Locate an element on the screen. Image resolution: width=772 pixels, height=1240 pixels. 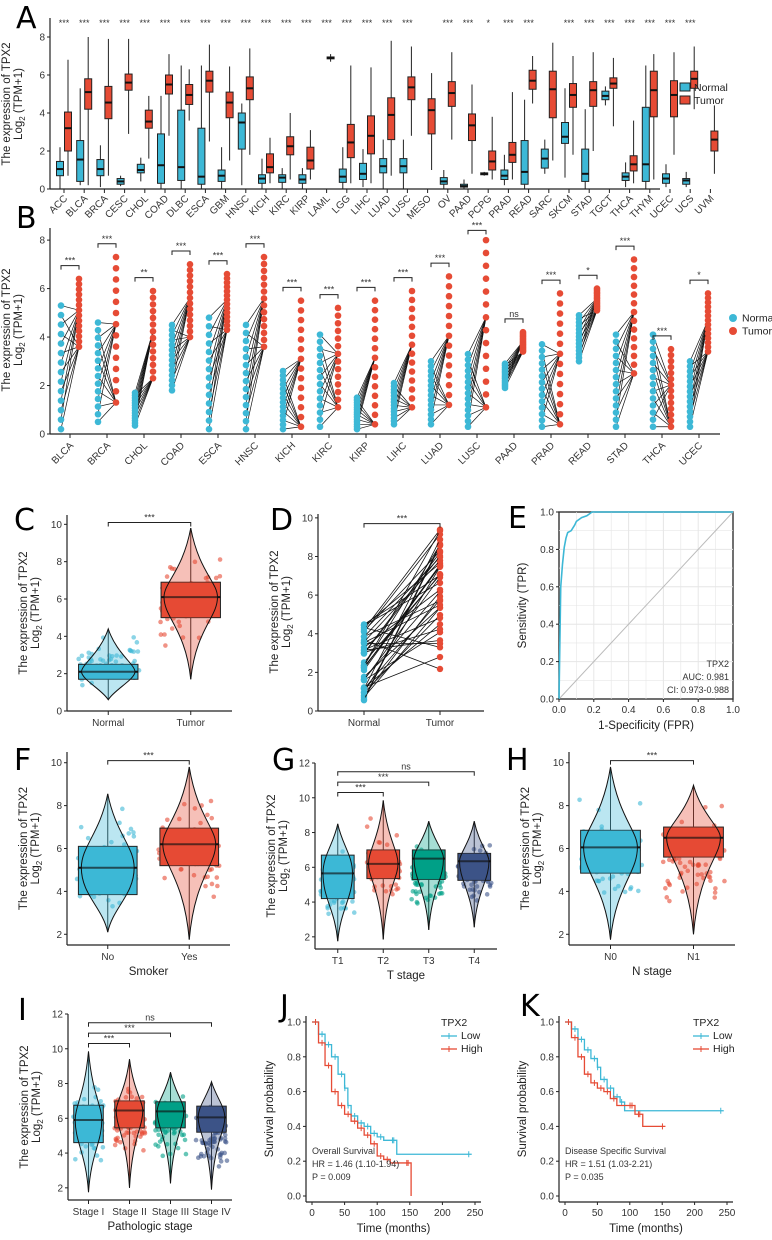
panel-h-violin-N1 is located at coordinates (693, 859).